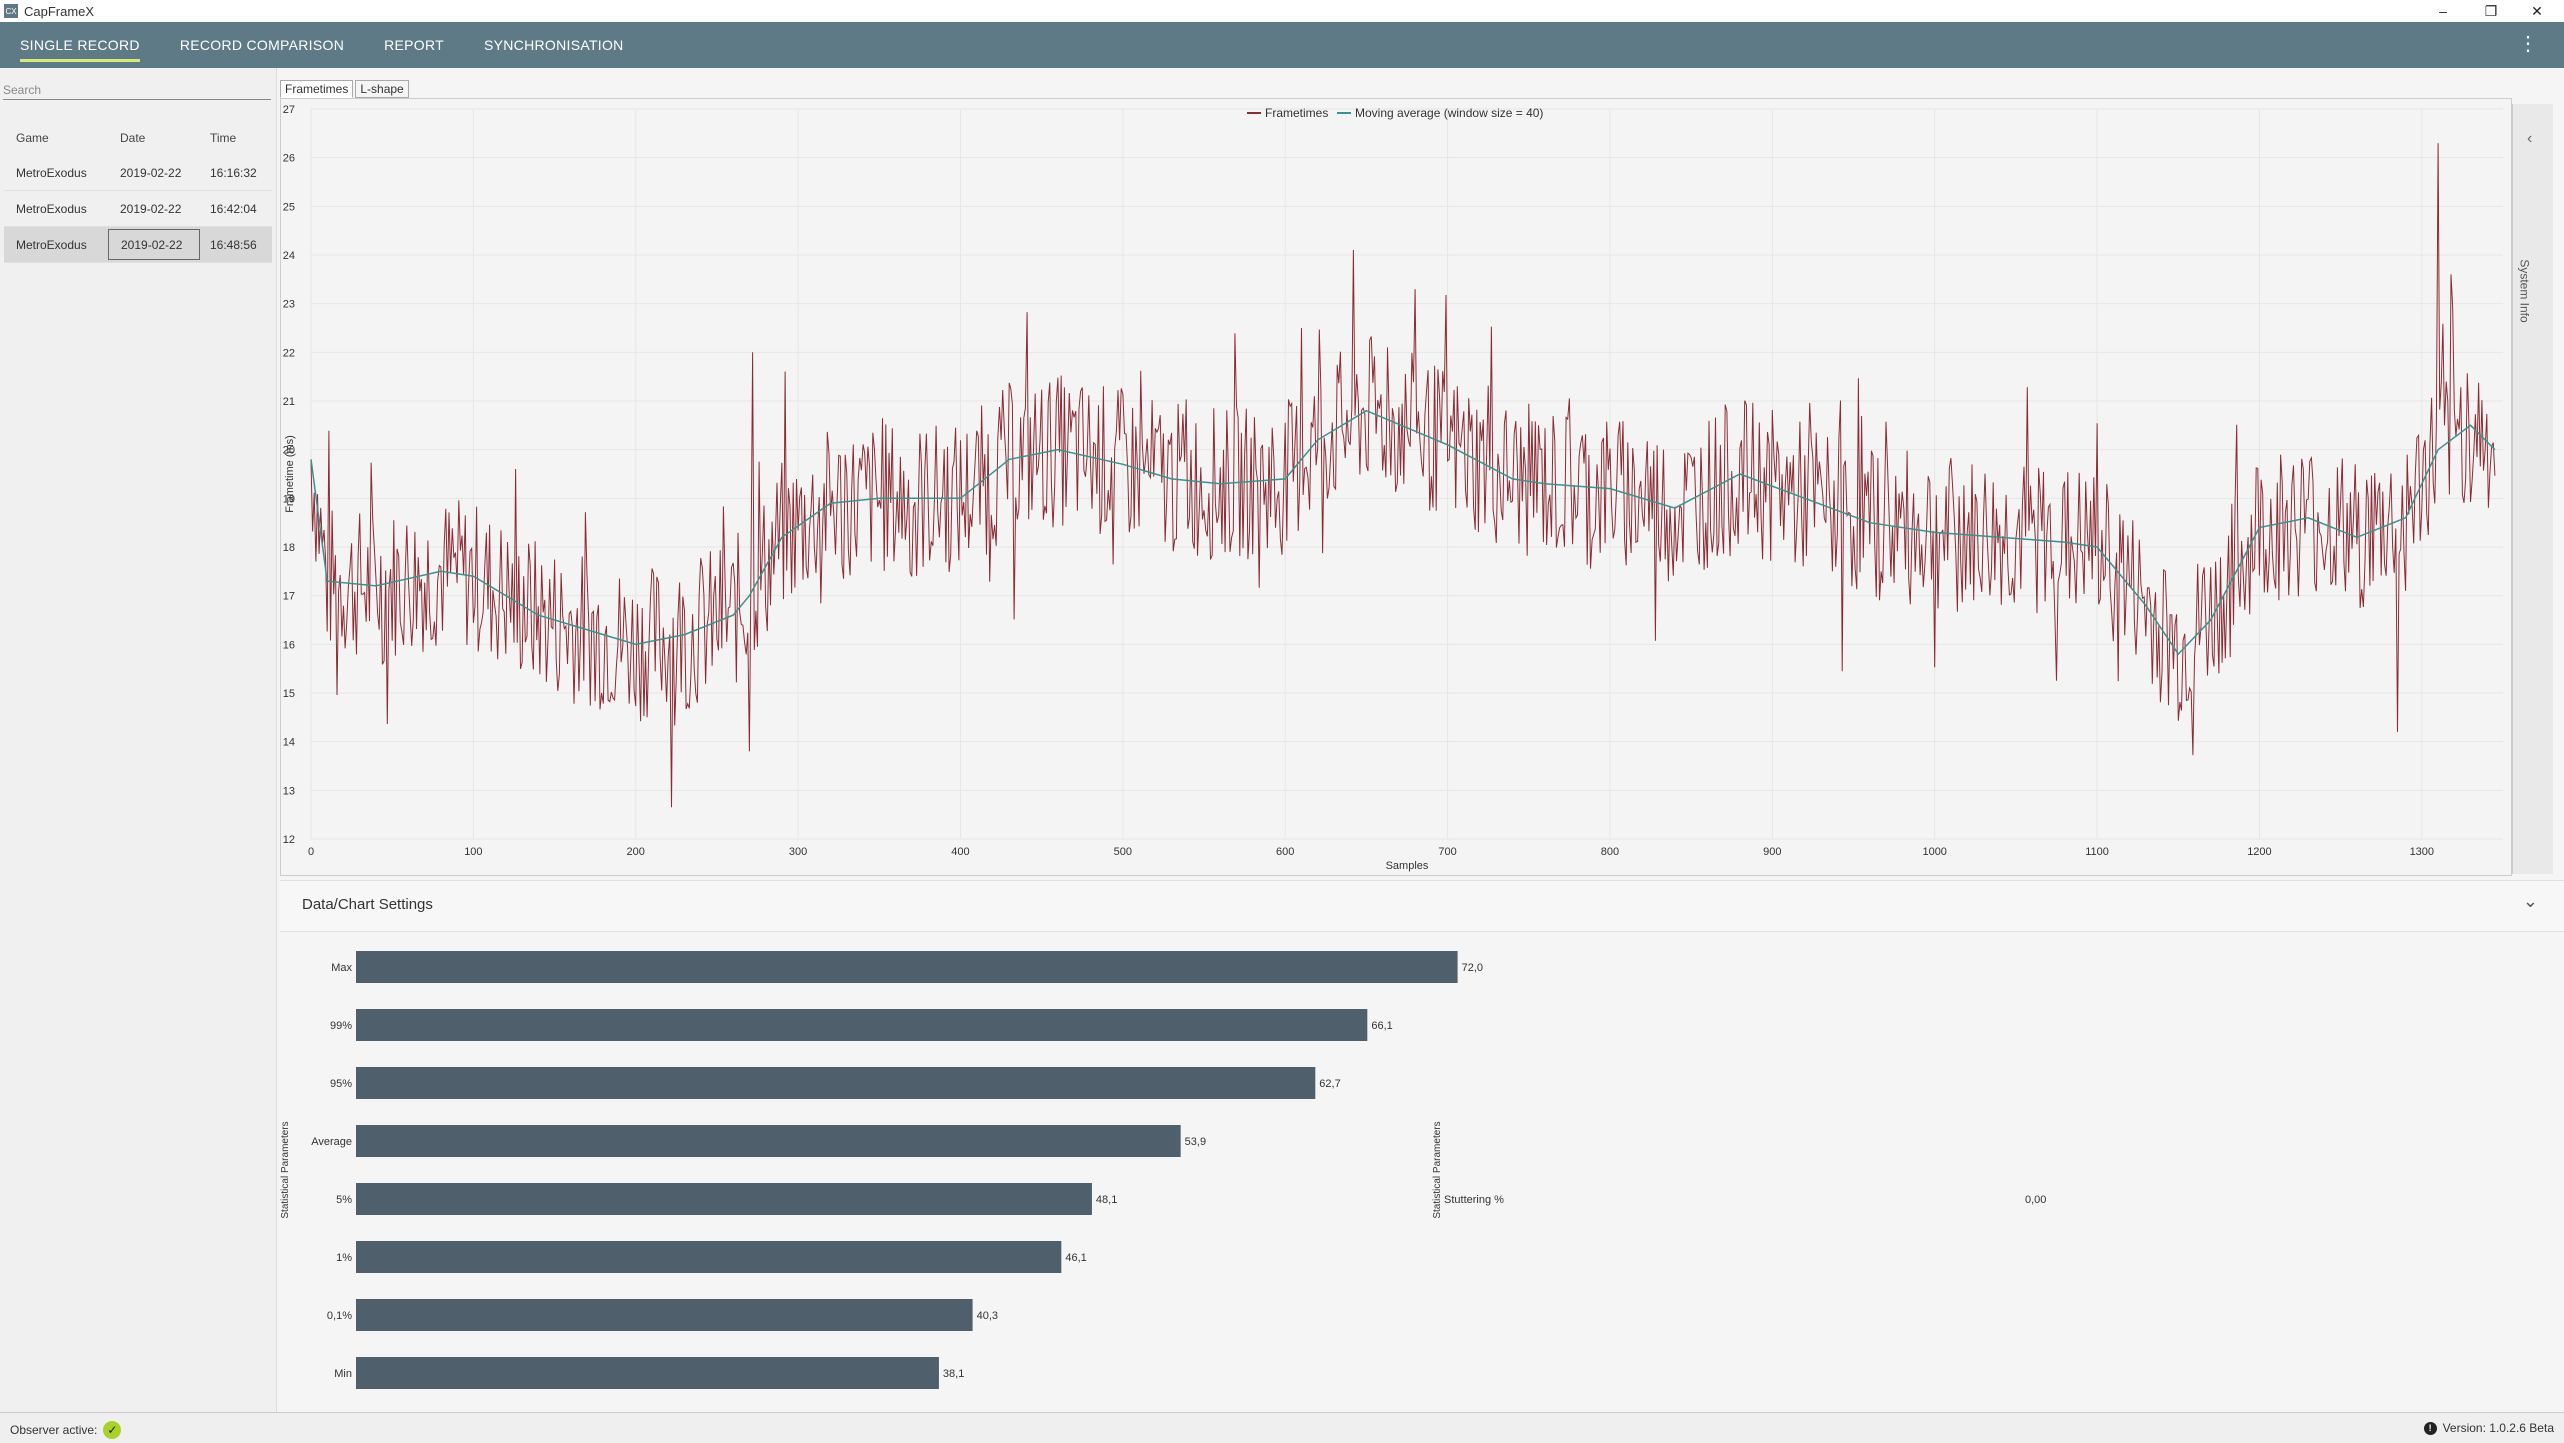 Image resolution: width=2564 pixels, height=1443 pixels. Describe the element at coordinates (1381, 1026) in the screenshot. I see `bar-value-label: 66,1` at that location.